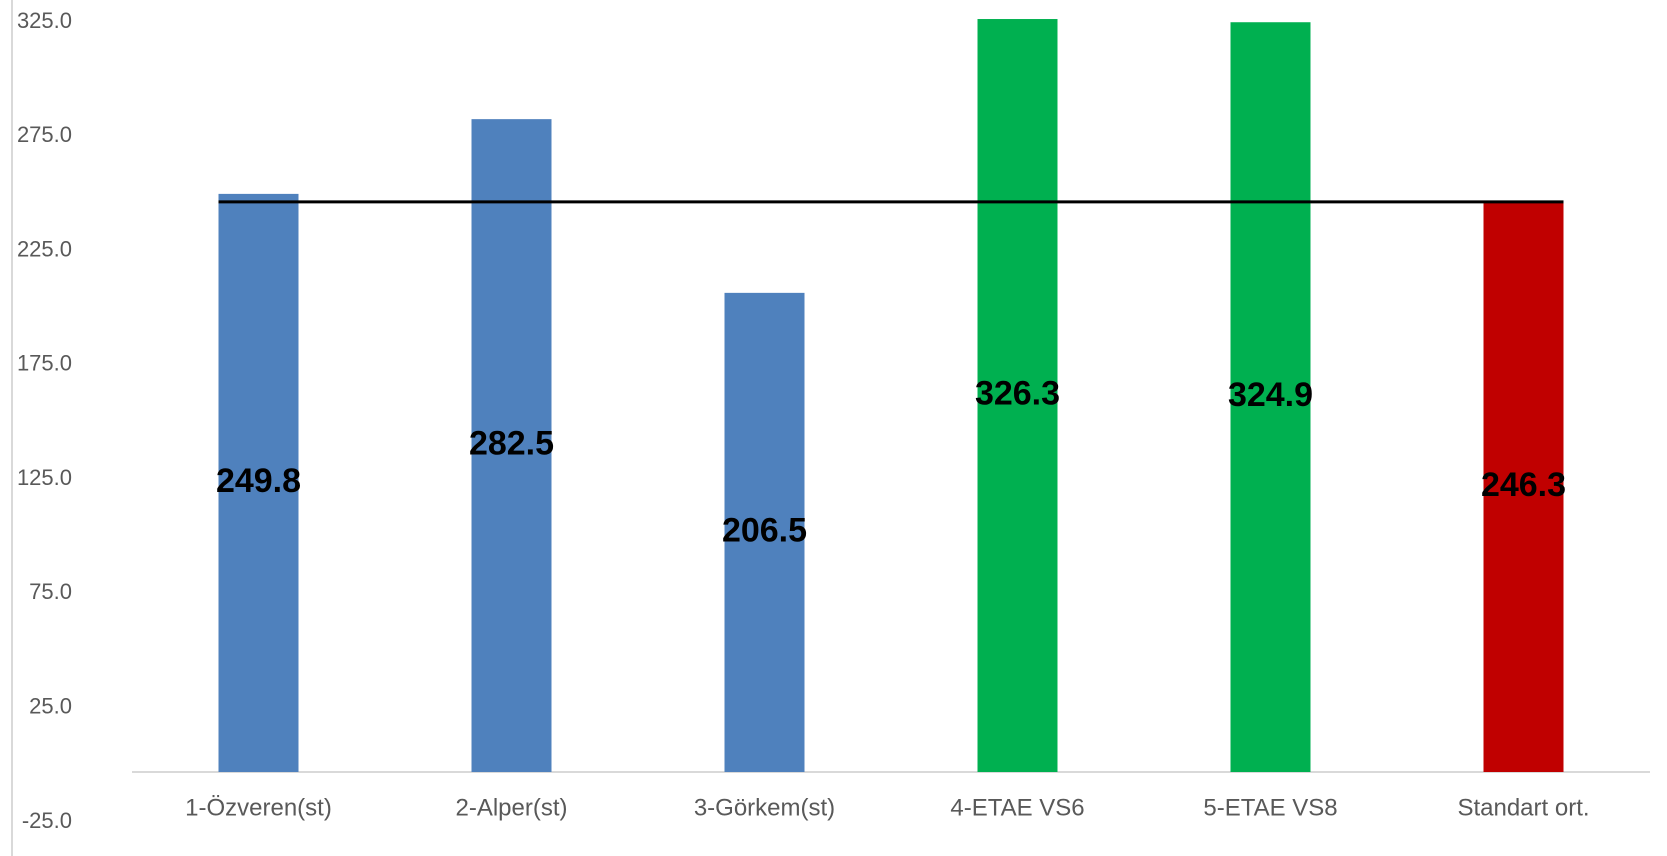 The width and height of the screenshot is (1667, 856). I want to click on y-tick-label: 25.0, so click(50, 706).